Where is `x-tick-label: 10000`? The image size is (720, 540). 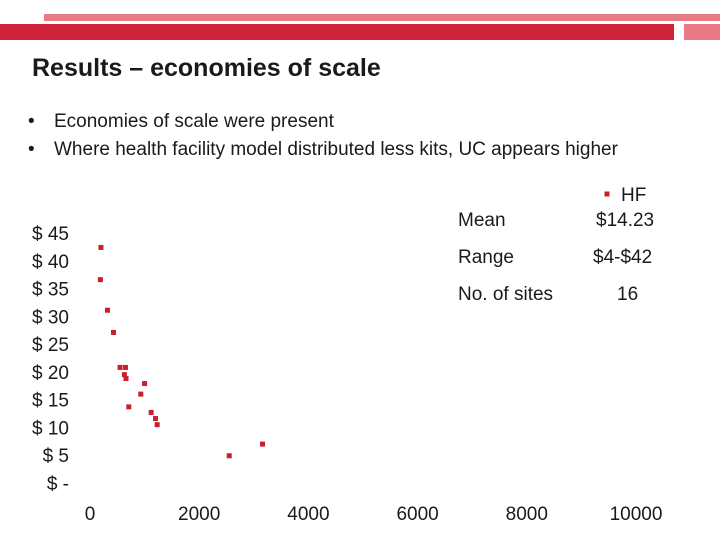
x-tick-label: 10000 is located at coordinates (636, 514).